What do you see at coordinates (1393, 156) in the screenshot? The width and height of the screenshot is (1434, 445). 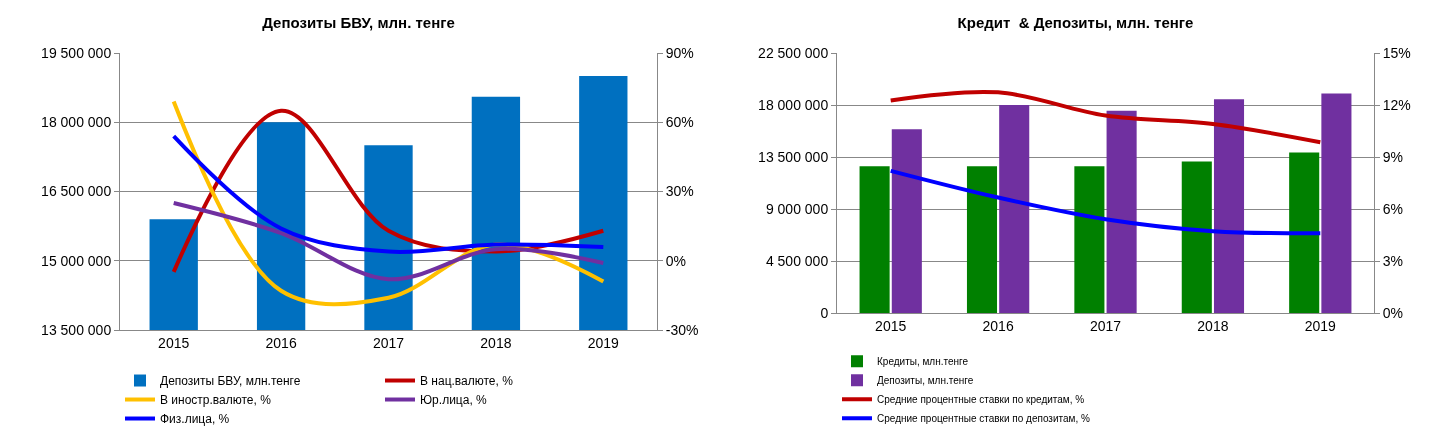 I see `y2-tick-label: 9%` at bounding box center [1393, 156].